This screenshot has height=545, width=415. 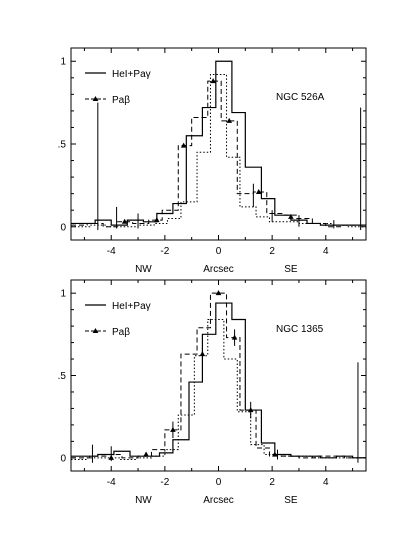 What do you see at coordinates (300, 329) in the screenshot?
I see `panel-title: NGC 1365` at bounding box center [300, 329].